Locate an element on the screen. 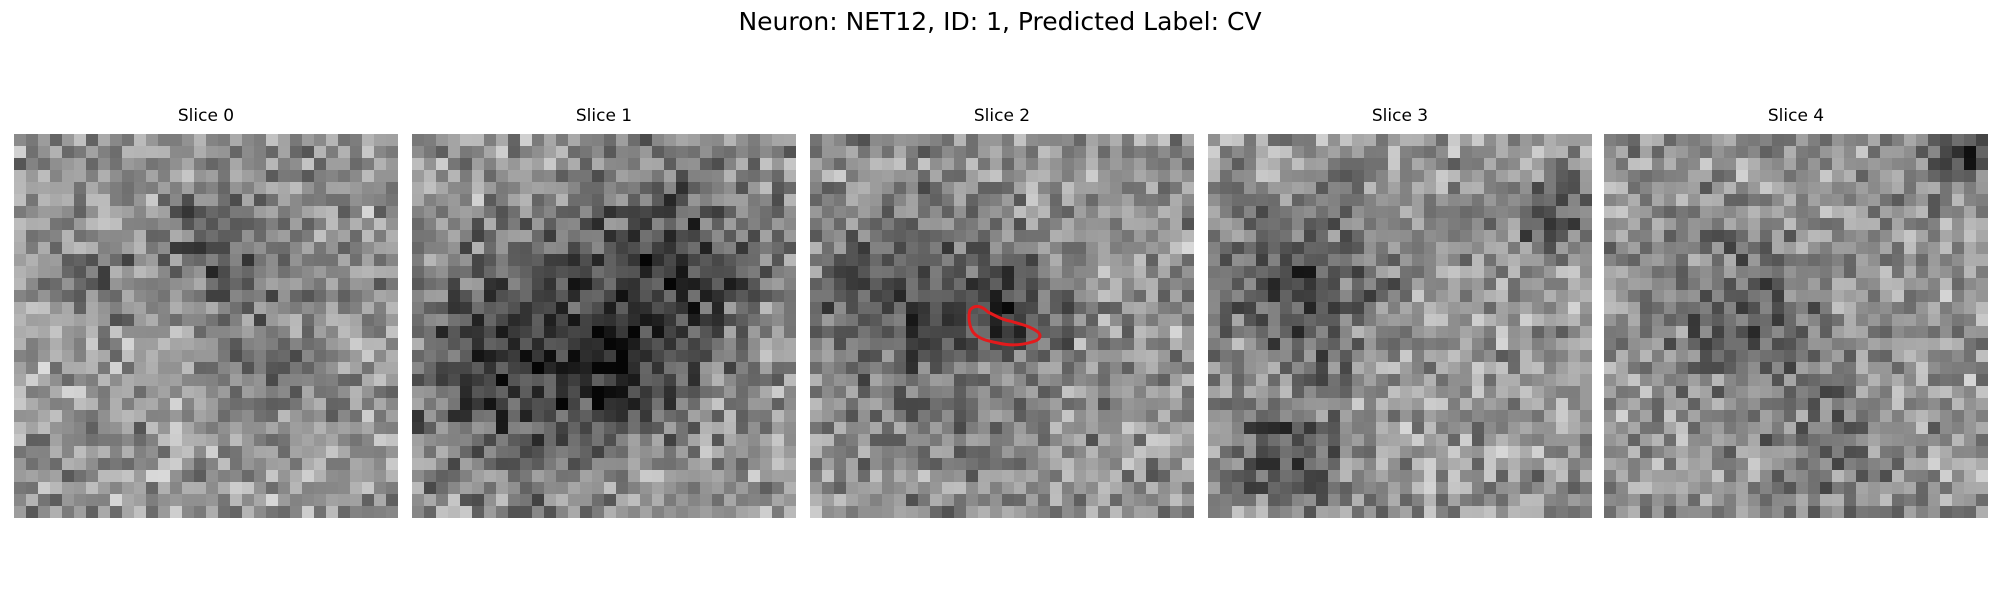 The width and height of the screenshot is (2000, 600). slice-title: Slice 1 is located at coordinates (604, 116).